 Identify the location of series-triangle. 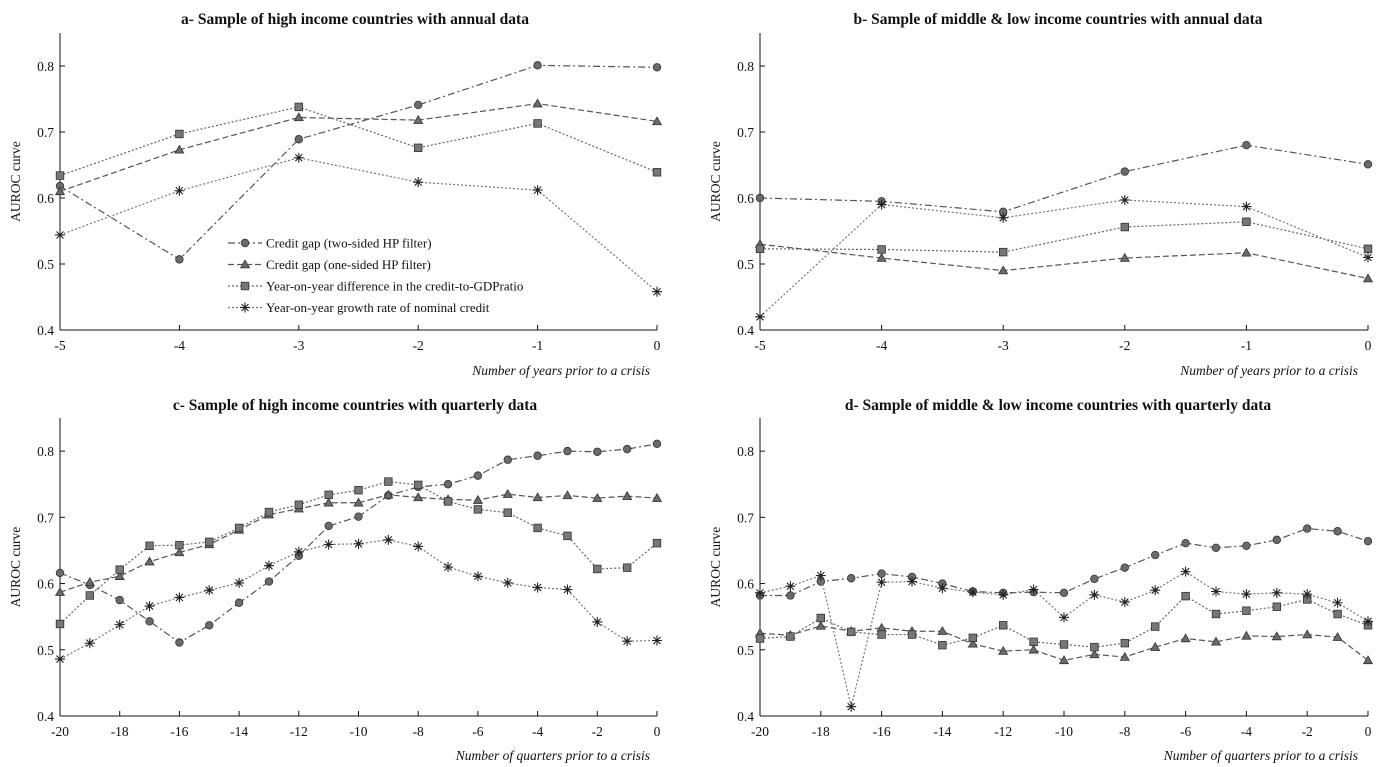
(1064, 260).